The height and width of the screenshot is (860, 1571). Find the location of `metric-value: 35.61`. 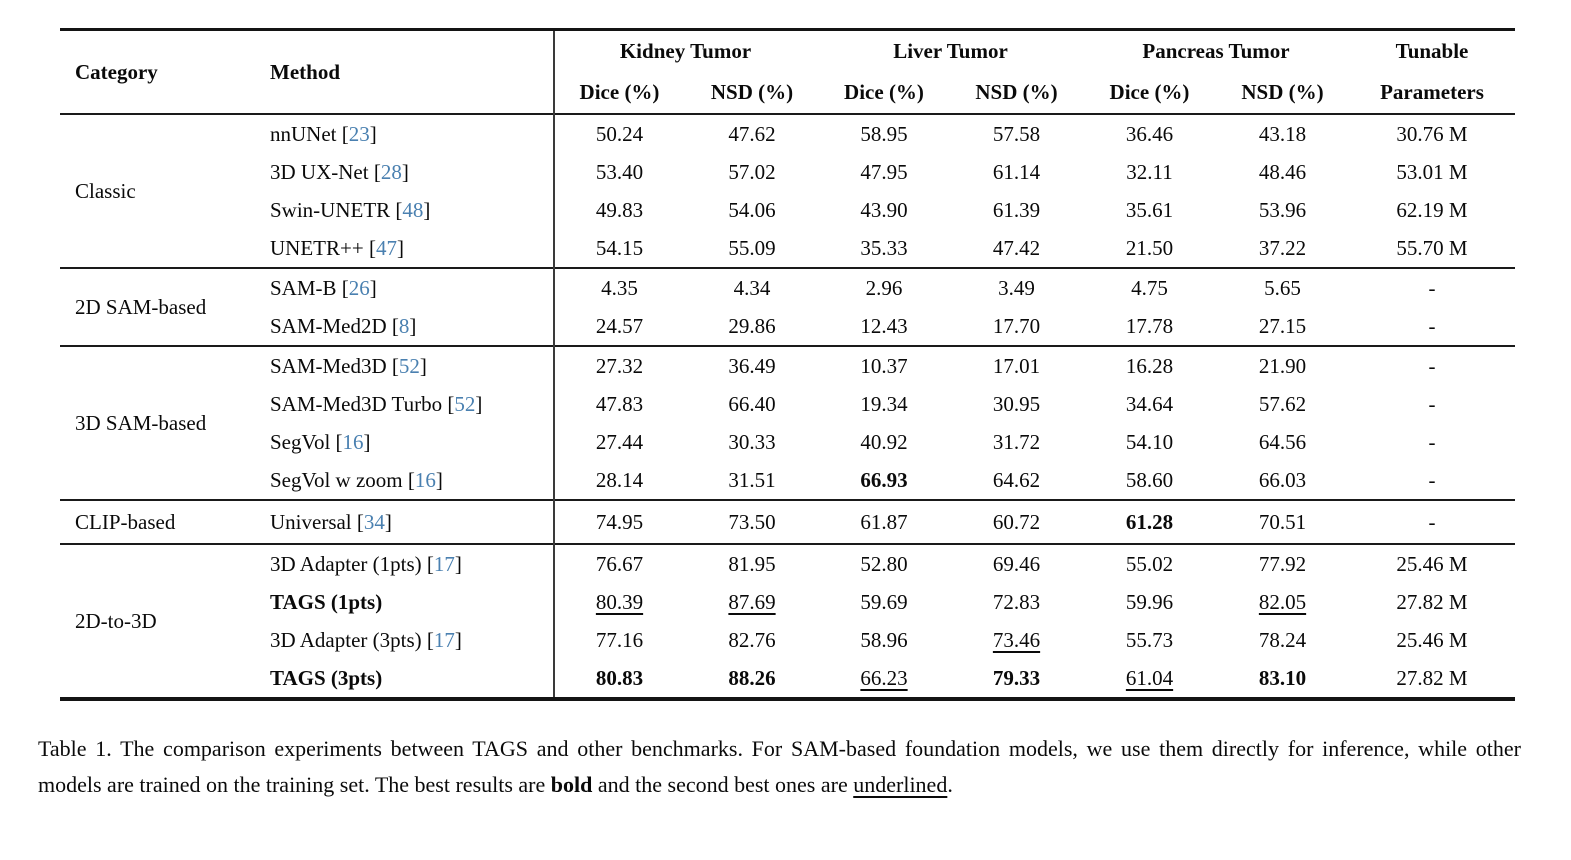

metric-value: 35.61 is located at coordinates (1149, 209).